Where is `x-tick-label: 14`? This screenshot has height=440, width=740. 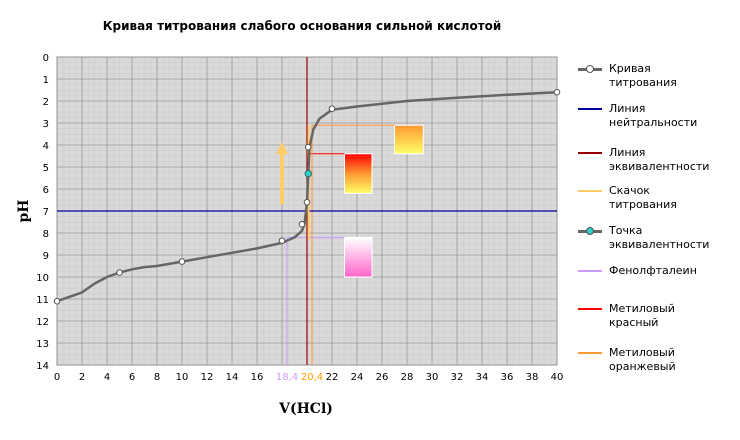 x-tick-label: 14 is located at coordinates (232, 377).